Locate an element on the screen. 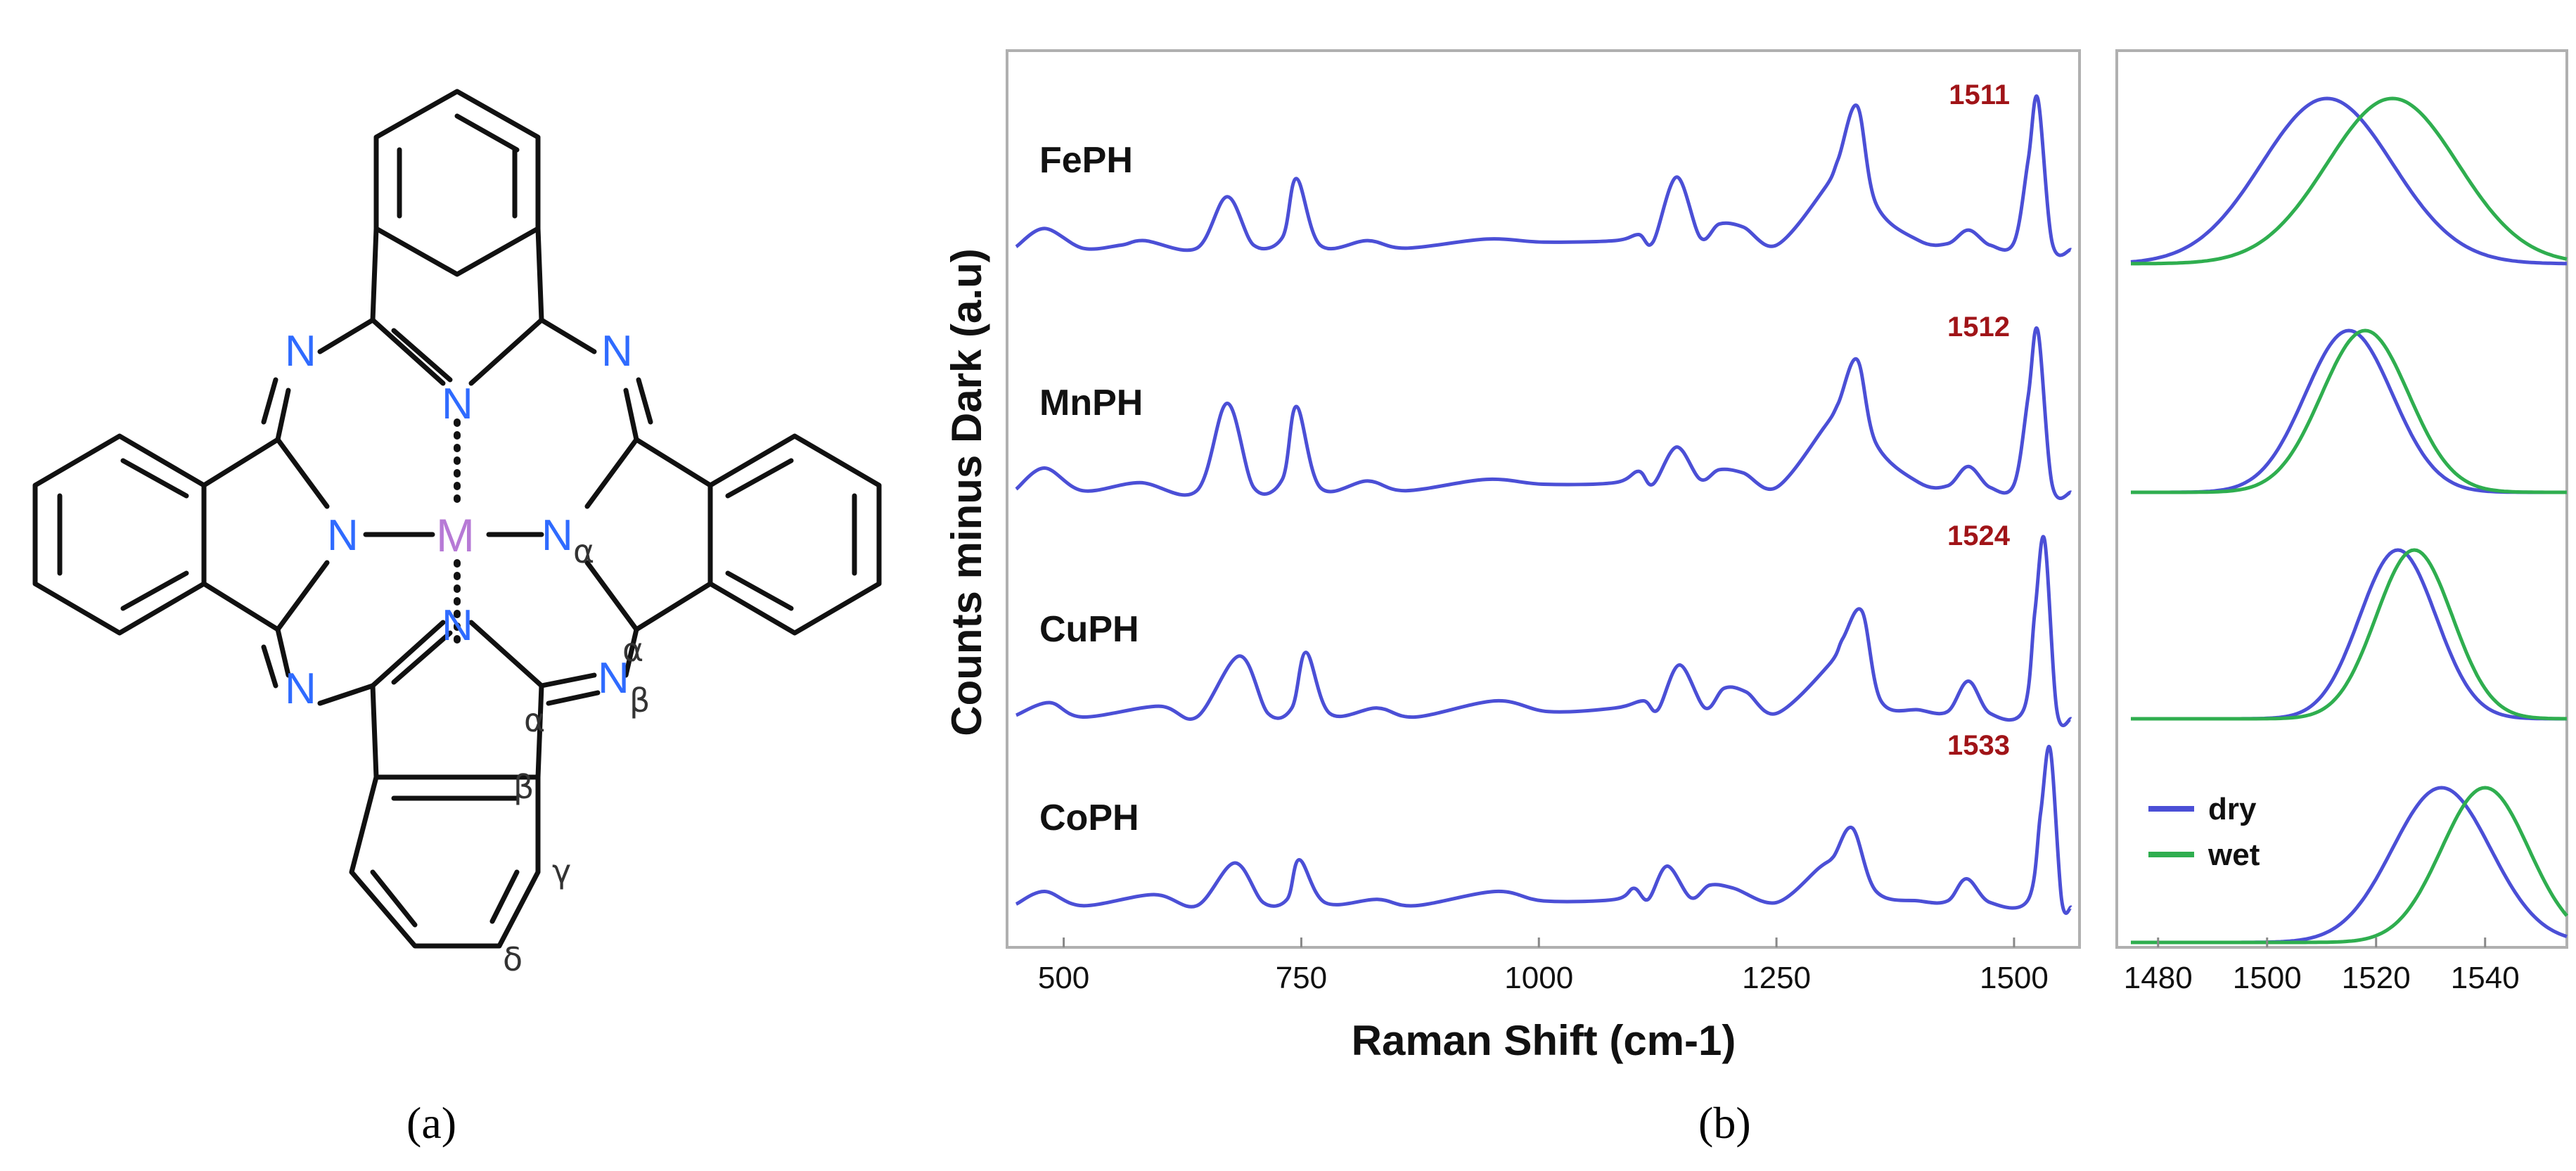 This screenshot has height=1171, width=2576. inset-x-tick-label: 1520 is located at coordinates (2376, 978).